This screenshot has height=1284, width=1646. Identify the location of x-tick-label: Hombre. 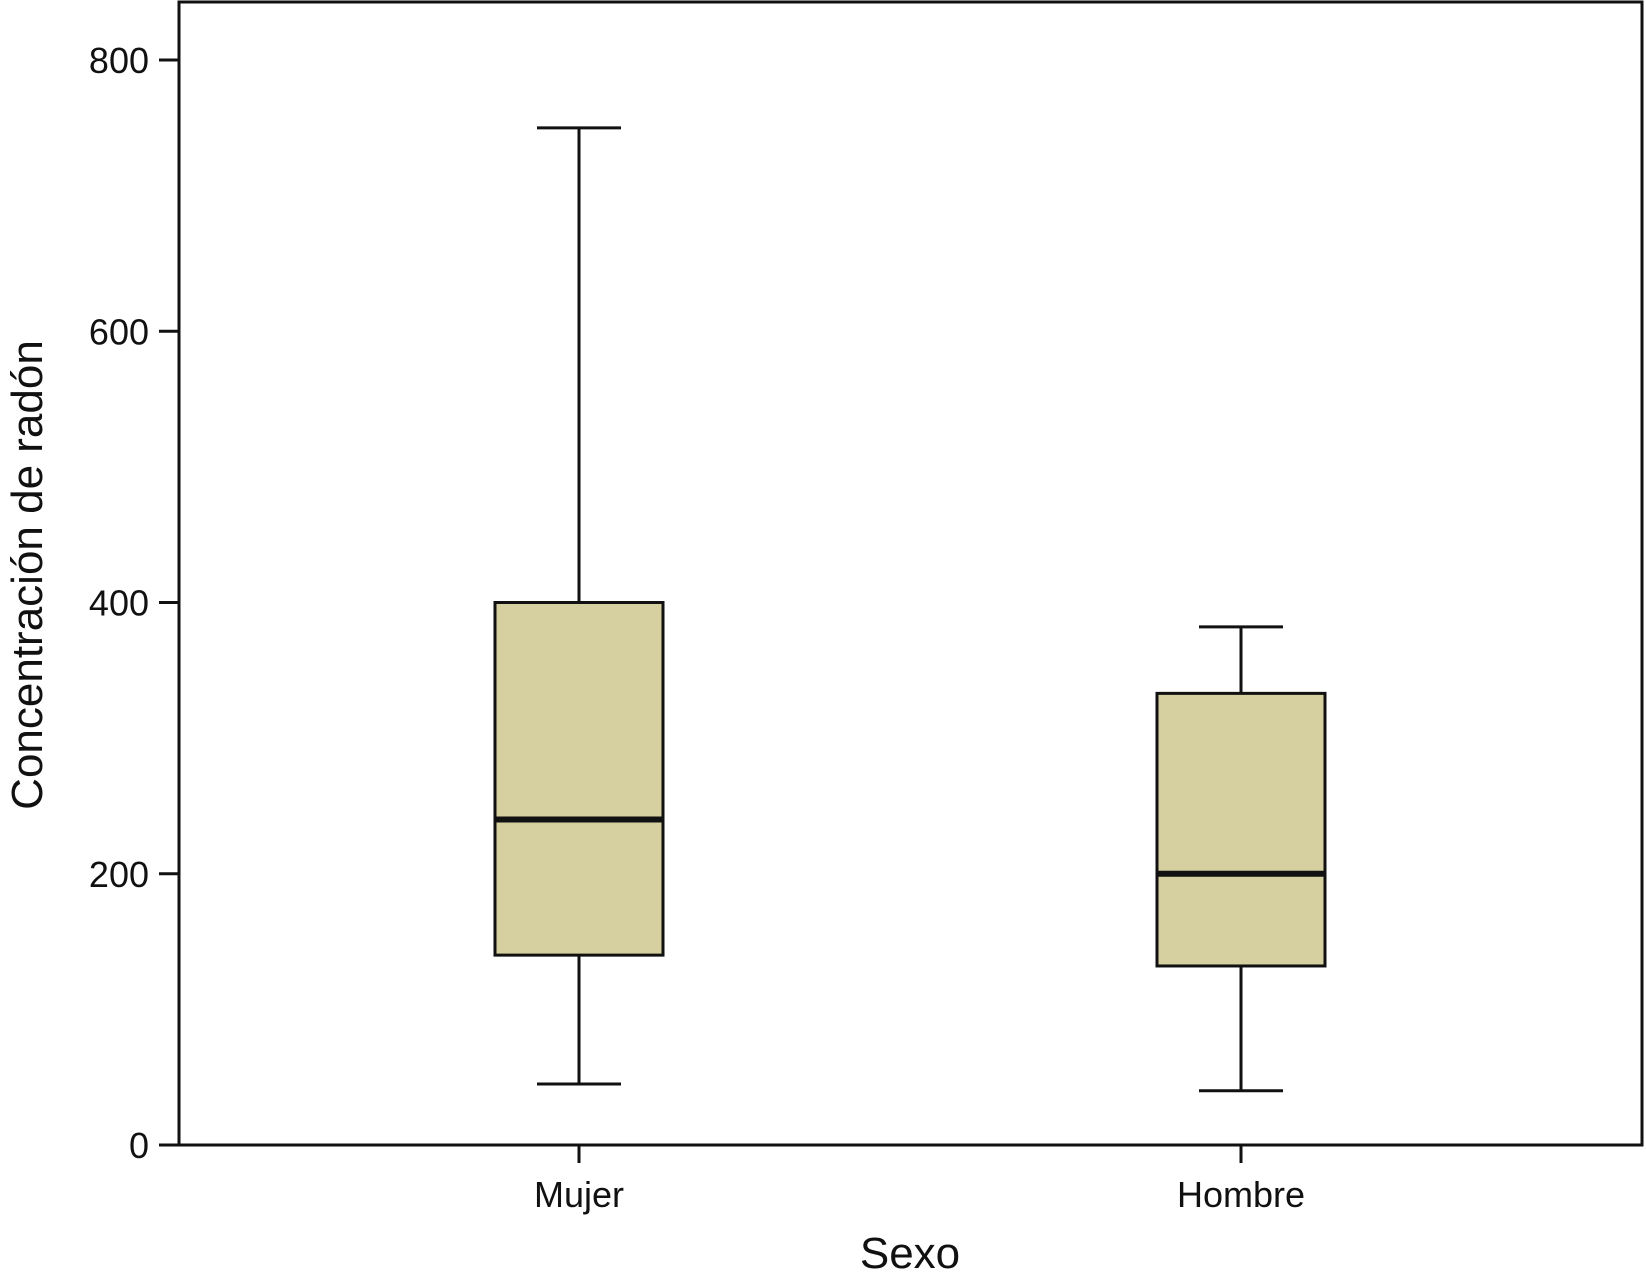
(1241, 1194).